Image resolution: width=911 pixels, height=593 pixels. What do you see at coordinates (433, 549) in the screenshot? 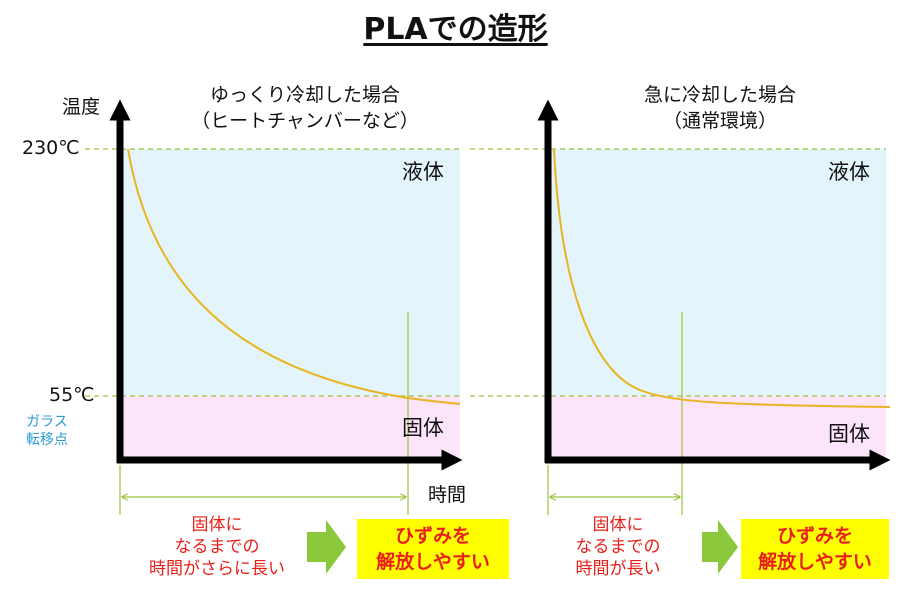
I see `left-result-box: ひずみを 解放しやすい` at bounding box center [433, 549].